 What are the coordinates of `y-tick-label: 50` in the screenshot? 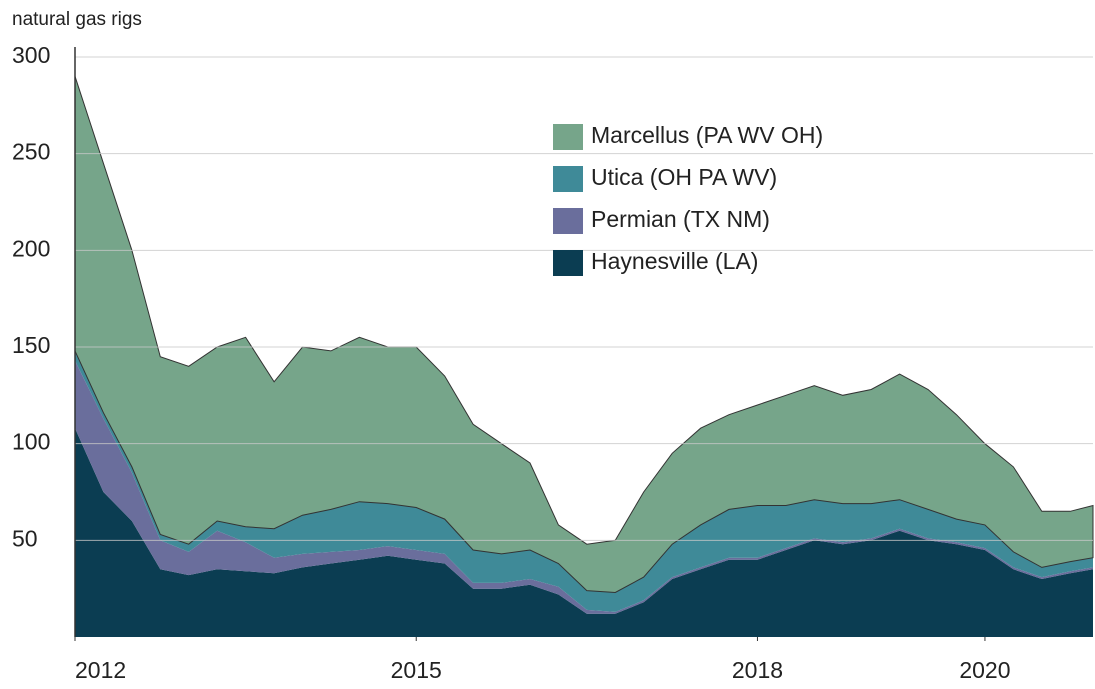 It's located at (25, 538).